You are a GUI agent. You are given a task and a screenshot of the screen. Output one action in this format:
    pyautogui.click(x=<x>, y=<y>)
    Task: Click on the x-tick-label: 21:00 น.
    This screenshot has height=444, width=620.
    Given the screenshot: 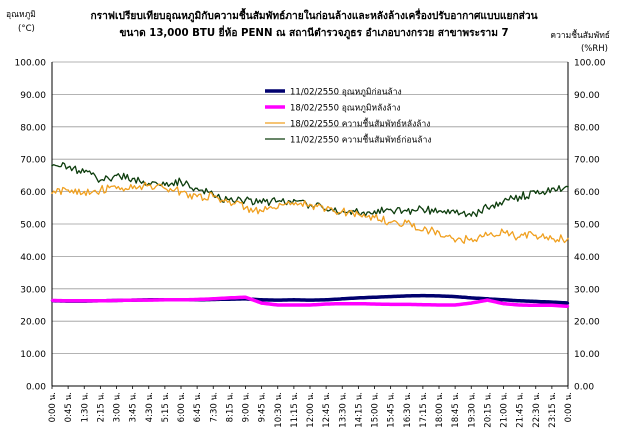 What is the action you would take?
    pyautogui.click(x=505, y=410)
    